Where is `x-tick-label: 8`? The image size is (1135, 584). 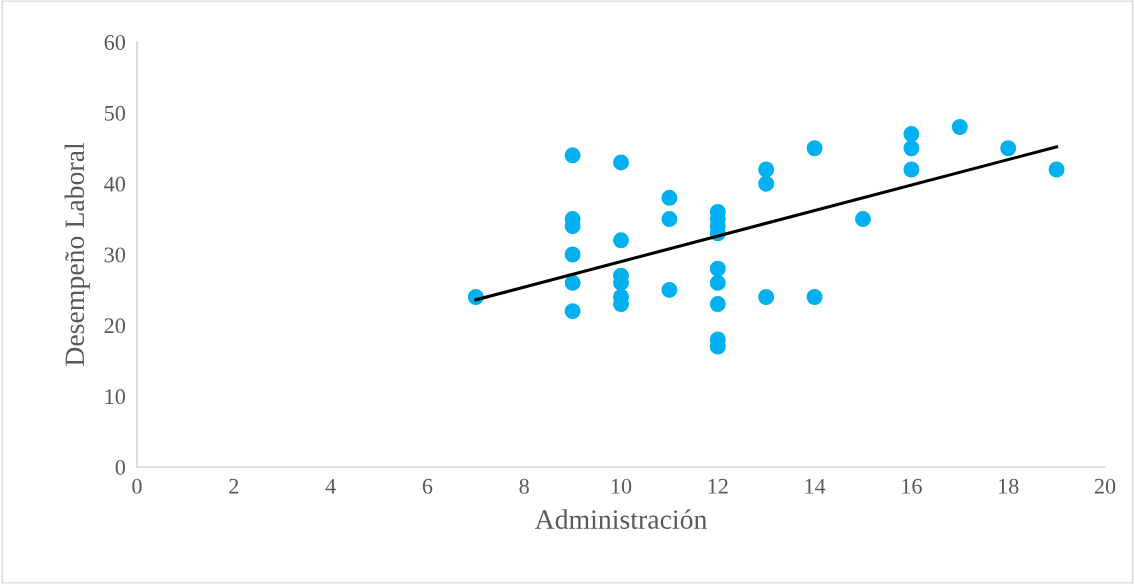
x-tick-label: 8 is located at coordinates (524, 486).